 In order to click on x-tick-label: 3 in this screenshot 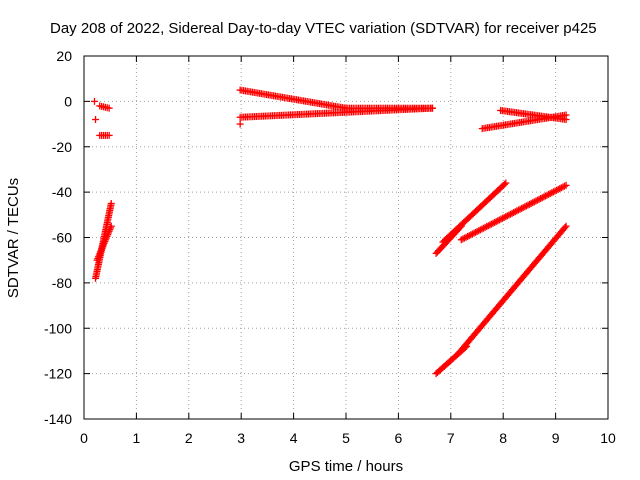, I will do `click(241, 438)`.